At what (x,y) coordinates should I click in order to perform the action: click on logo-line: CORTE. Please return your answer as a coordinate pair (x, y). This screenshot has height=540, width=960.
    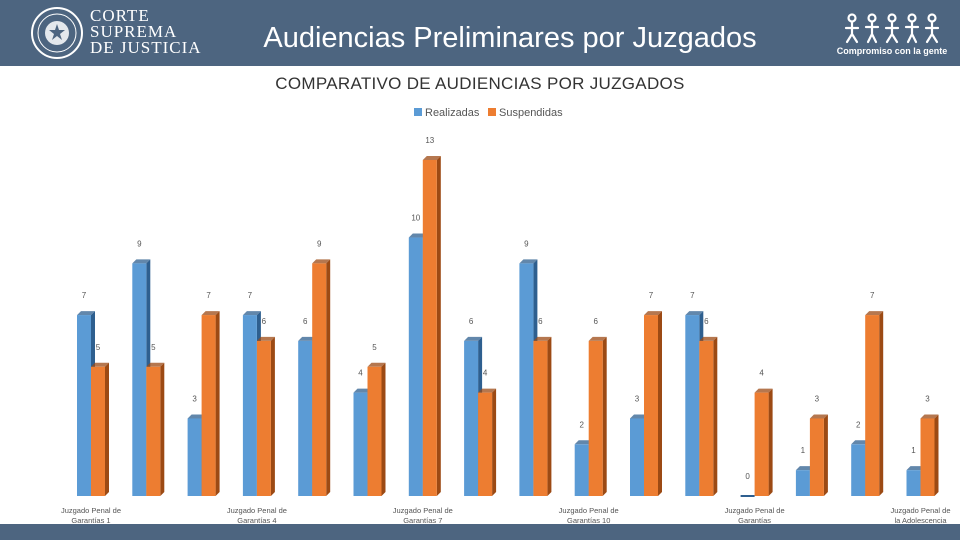
    Looking at the image, I should click on (120, 15).